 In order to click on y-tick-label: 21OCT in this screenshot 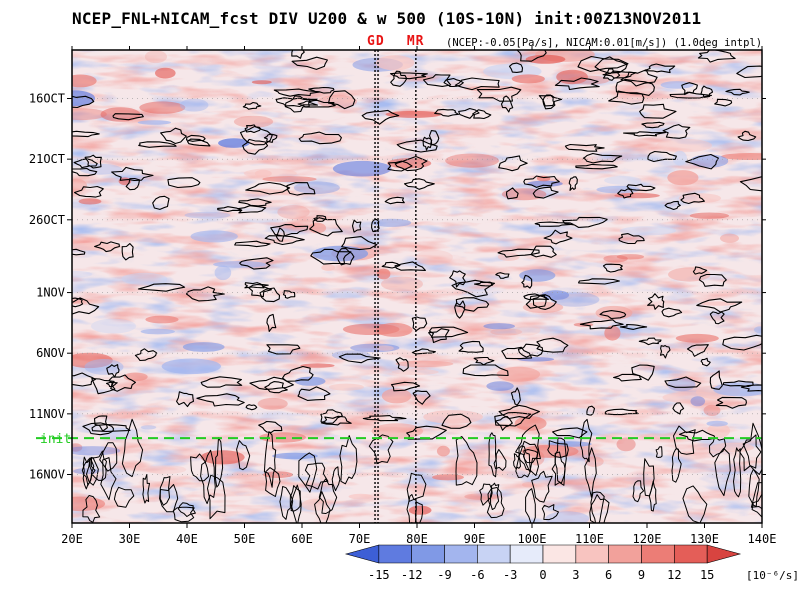, I will do `click(47, 159)`.